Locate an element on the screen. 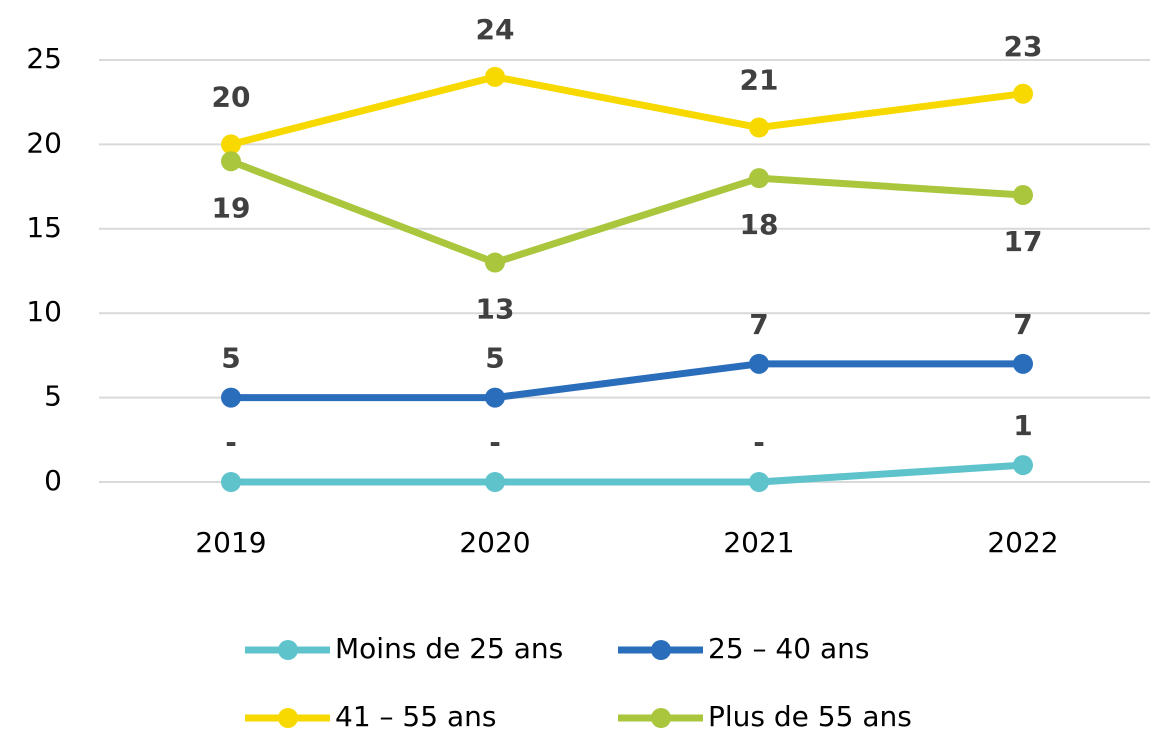 This screenshot has height=733, width=1155. y-tick-label: 5 is located at coordinates (53, 396).